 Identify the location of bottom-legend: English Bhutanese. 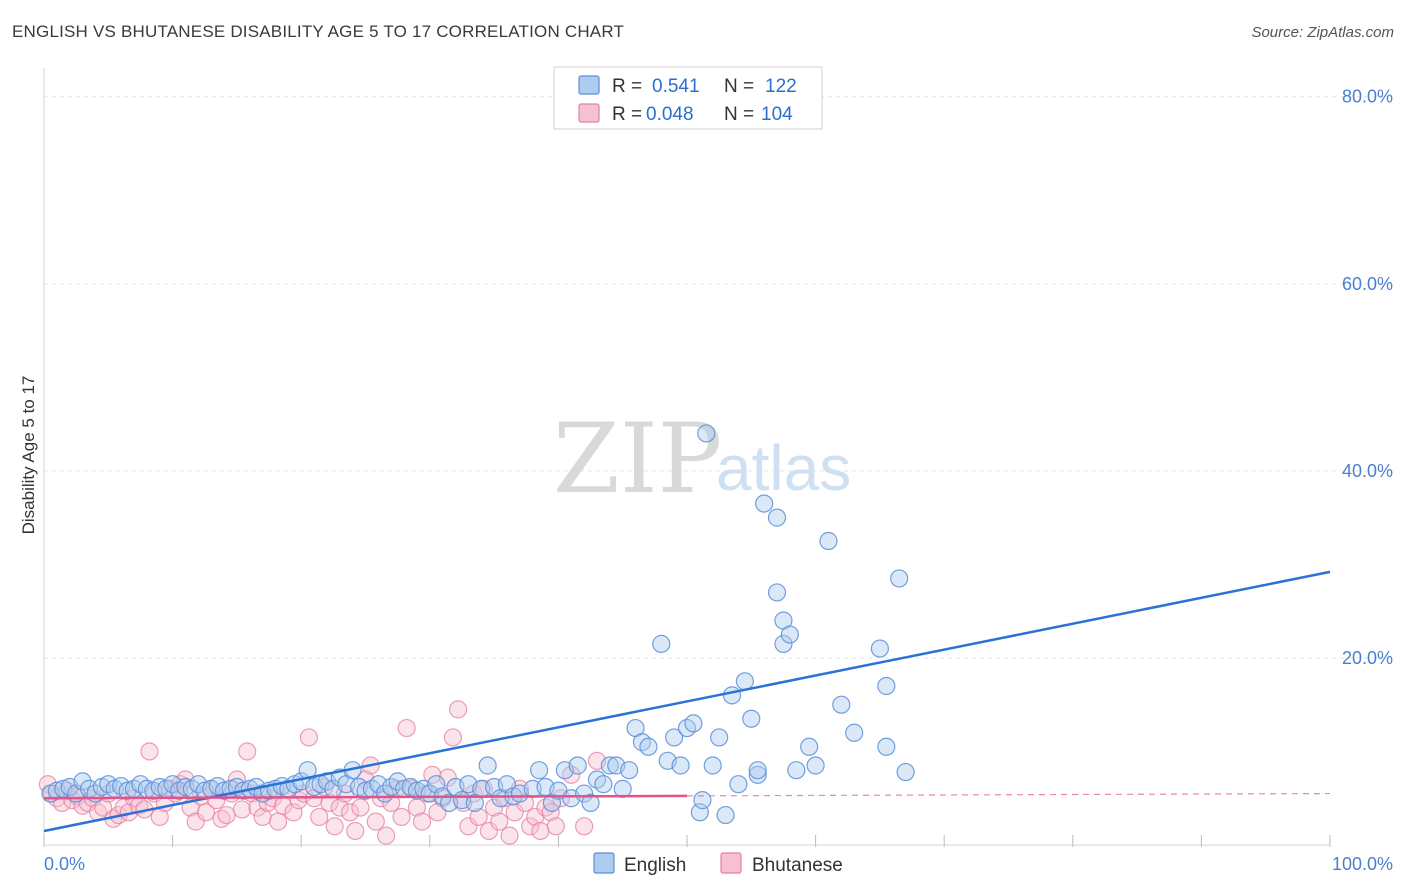
(718, 864).